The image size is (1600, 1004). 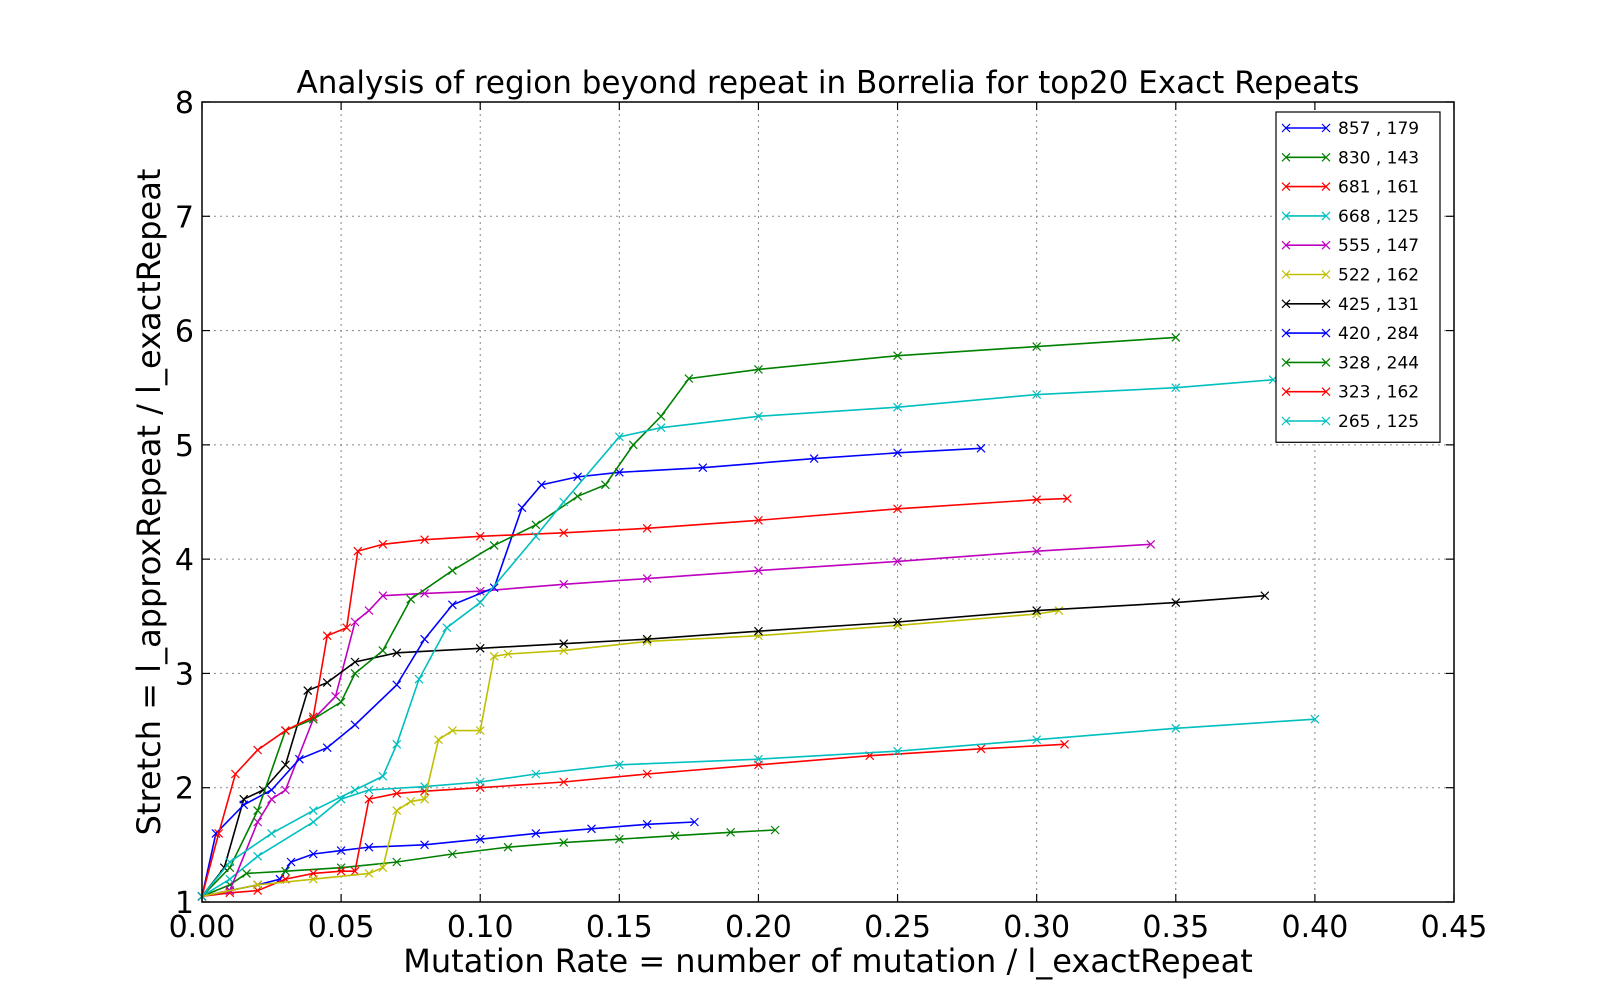 What do you see at coordinates (758, 927) in the screenshot?
I see `x-tick-label: 0.20` at bounding box center [758, 927].